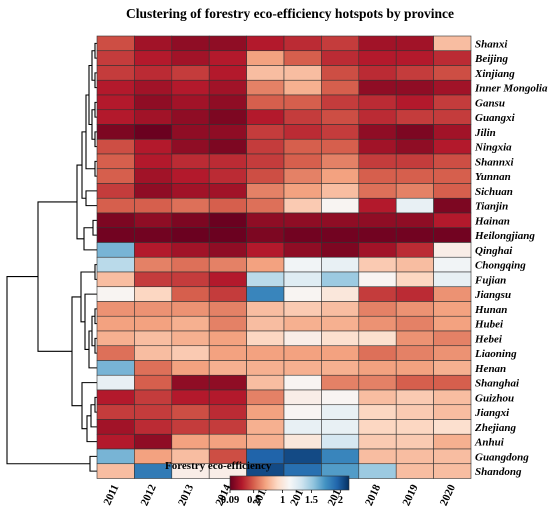 The image size is (550, 513). What do you see at coordinates (488, 339) in the screenshot?
I see `row-label: Hebei` at bounding box center [488, 339].